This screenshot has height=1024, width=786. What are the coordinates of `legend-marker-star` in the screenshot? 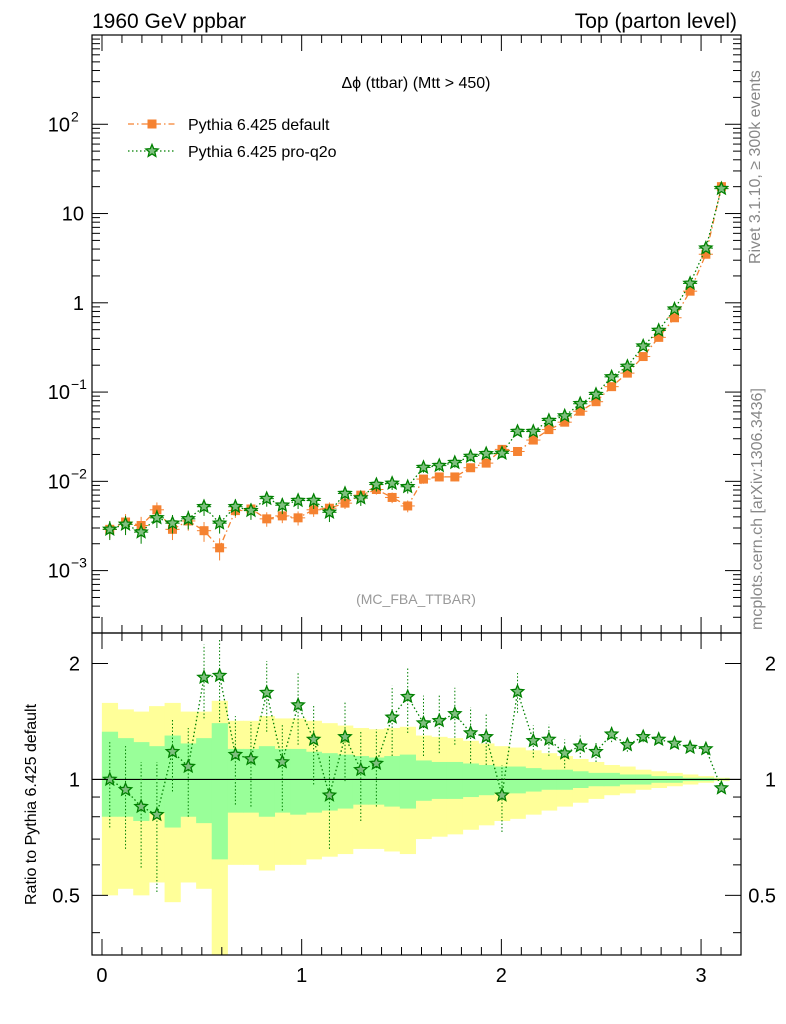 It's located at (152, 150).